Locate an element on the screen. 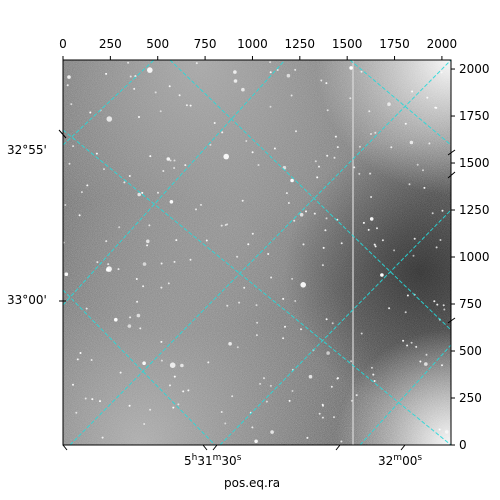  right-tick-label: 1250 is located at coordinates (474, 210).